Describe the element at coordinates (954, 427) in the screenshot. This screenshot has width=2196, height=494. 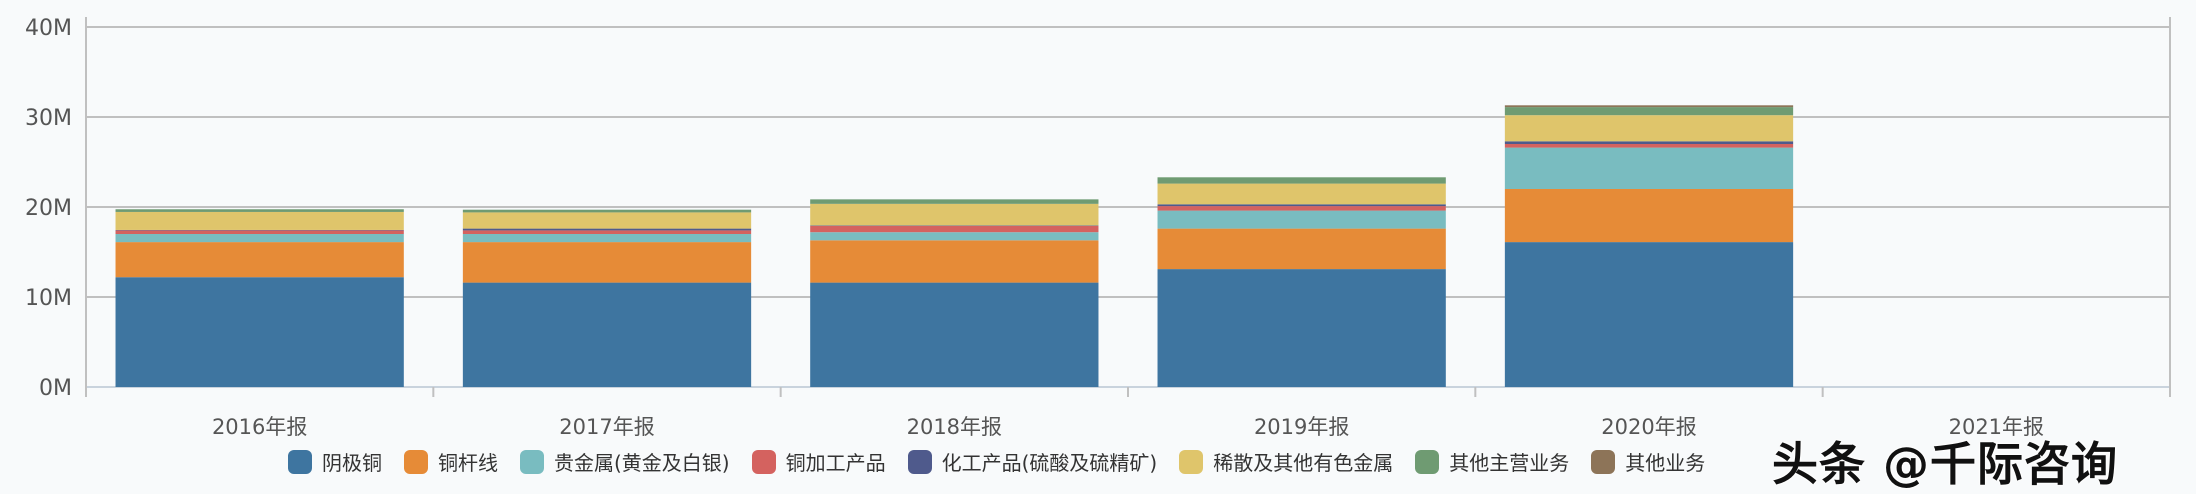
I see `x-tick-label: 2018年报` at that location.